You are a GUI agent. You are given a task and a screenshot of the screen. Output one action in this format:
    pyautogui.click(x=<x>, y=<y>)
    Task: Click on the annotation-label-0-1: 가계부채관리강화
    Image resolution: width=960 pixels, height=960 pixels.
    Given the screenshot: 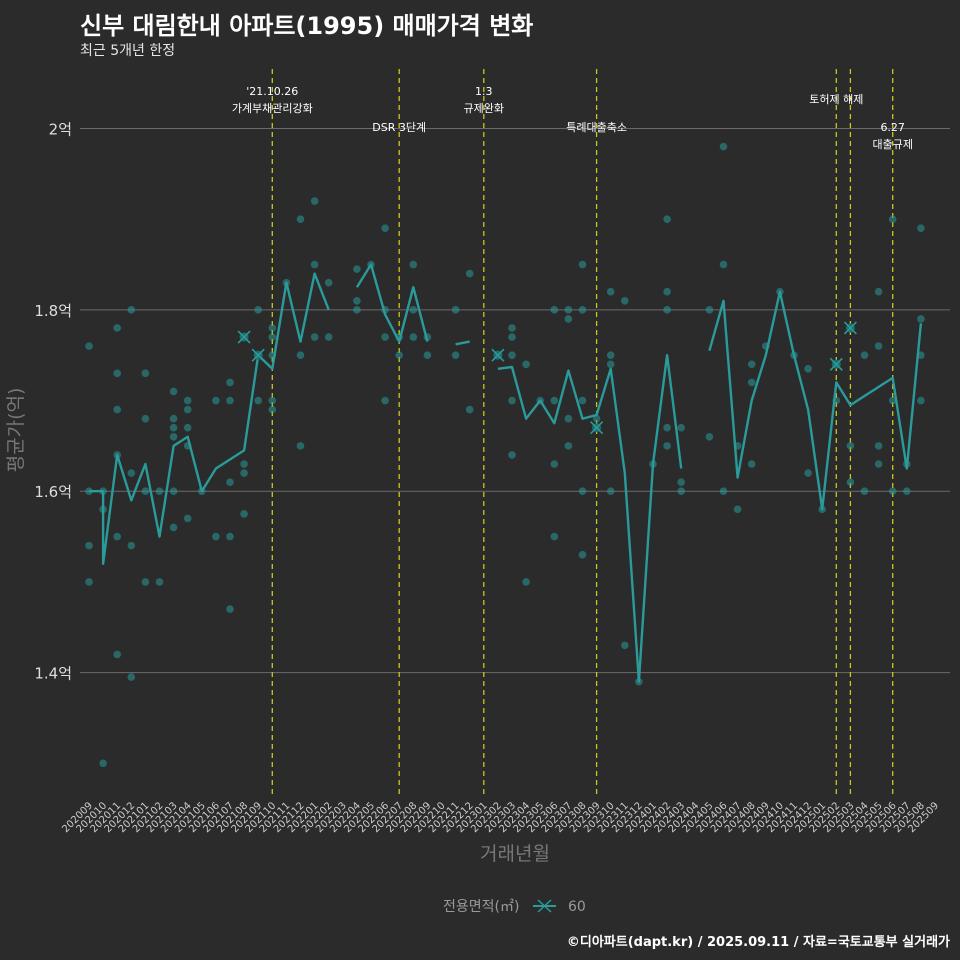 What is the action you would take?
    pyautogui.click(x=272, y=108)
    